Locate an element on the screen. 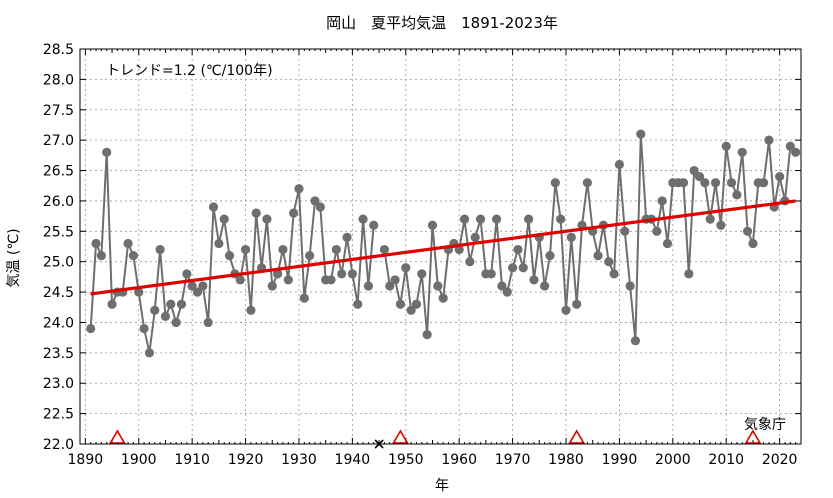 Image resolution: width=833 pixels, height=498 pixels. y-tick-label: 22.5 is located at coordinates (58, 415).